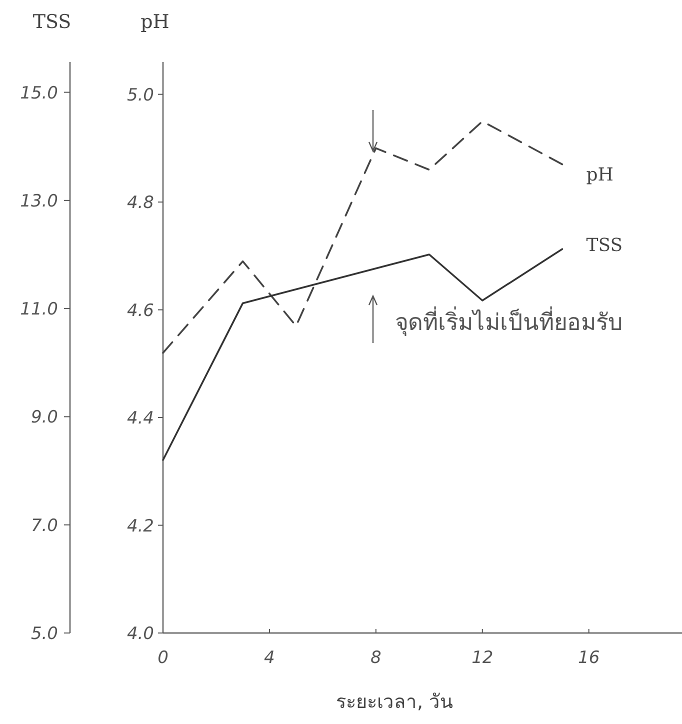  I want to click on series-label: pH, so click(600, 175).